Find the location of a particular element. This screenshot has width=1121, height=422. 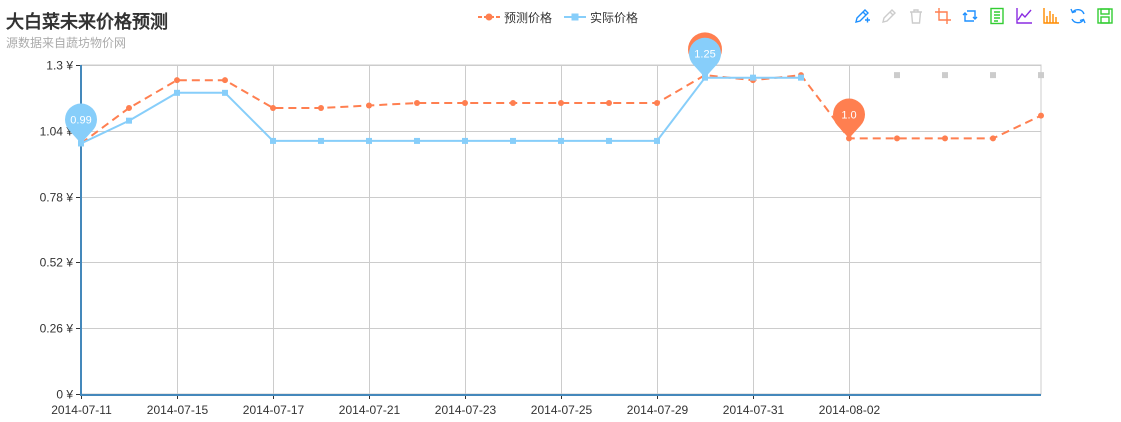

x-tick-label: 2014-07-29 is located at coordinates (658, 410).